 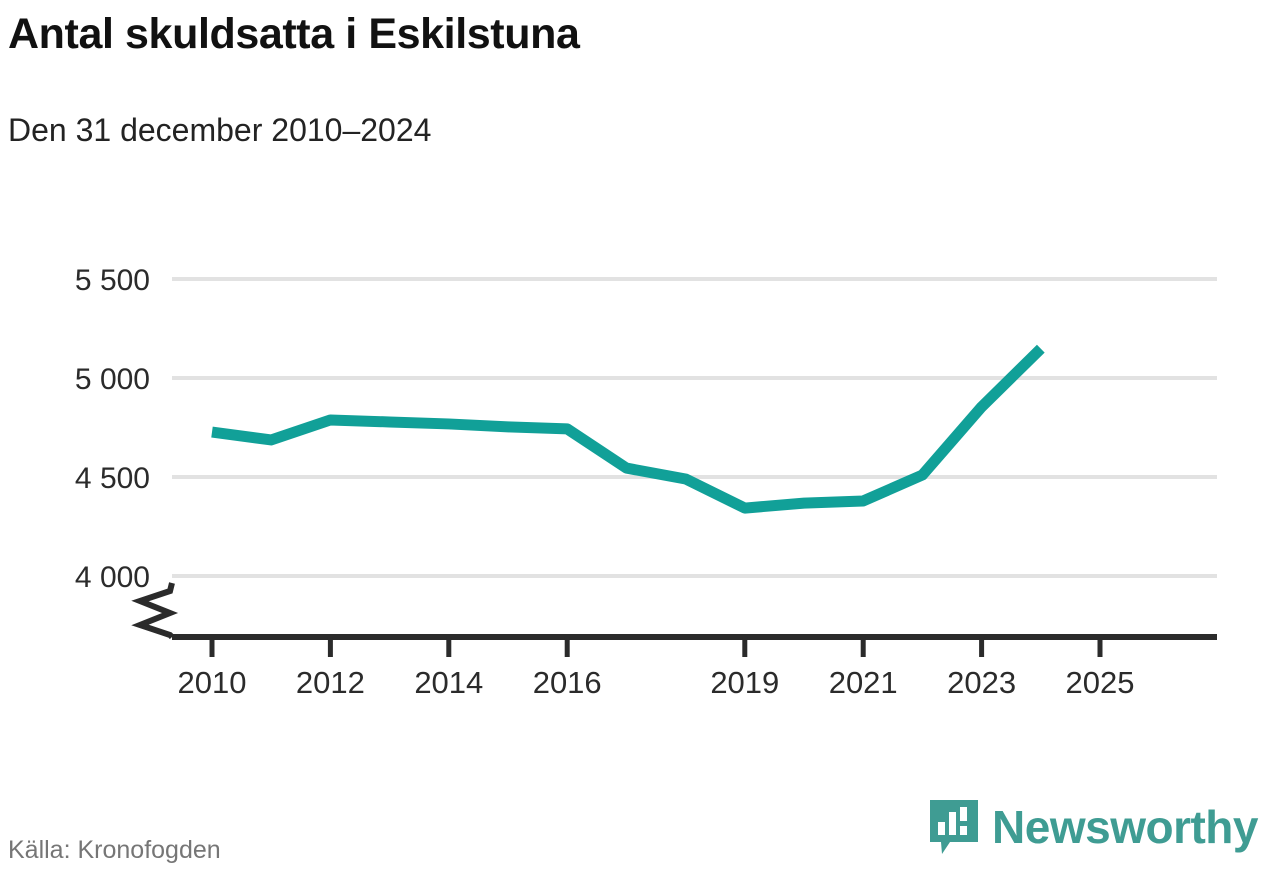 What do you see at coordinates (981, 682) in the screenshot?
I see `x-tick-label: 2023` at bounding box center [981, 682].